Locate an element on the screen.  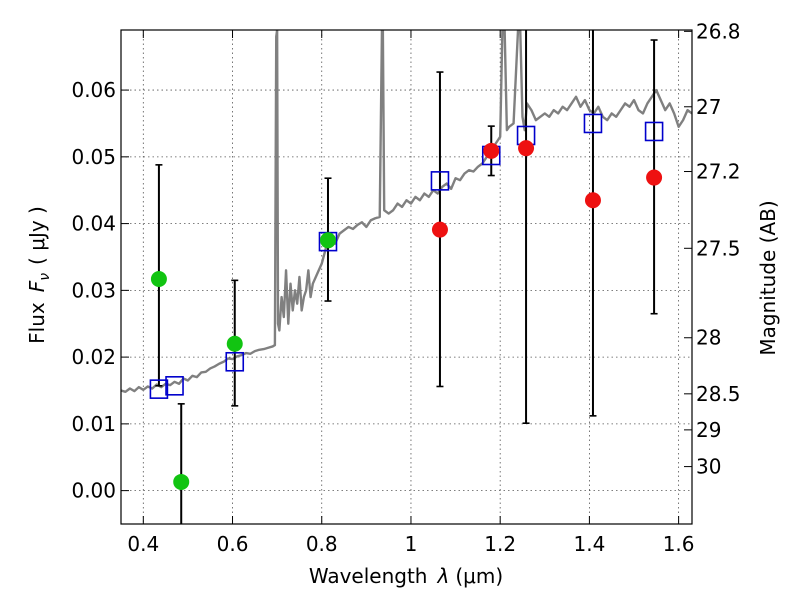
x-tick-label: 0.8 is located at coordinates (322, 544).